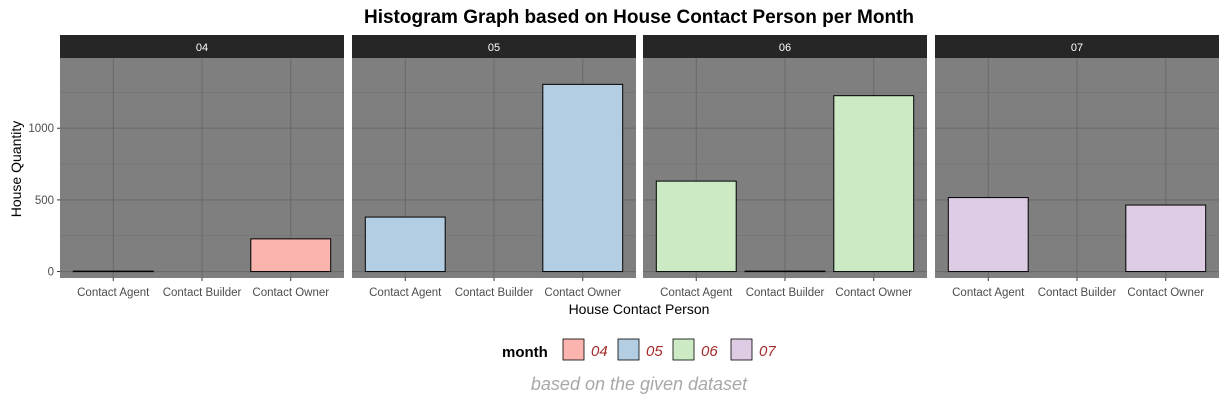 Image resolution: width=1227 pixels, height=402 pixels. Describe the element at coordinates (405, 244) in the screenshot. I see `bar-05-contact-agent` at that location.